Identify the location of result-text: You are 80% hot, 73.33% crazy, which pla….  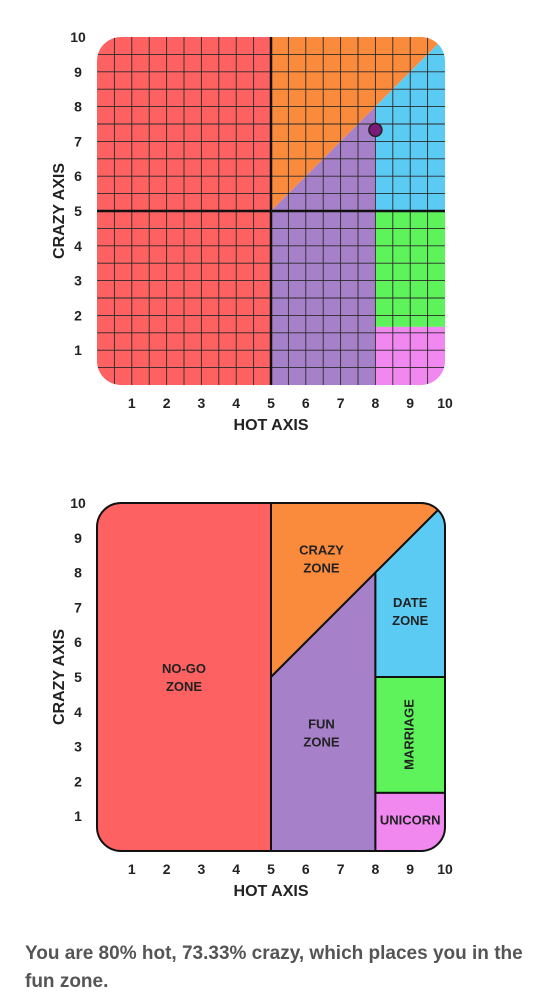
(274, 967).